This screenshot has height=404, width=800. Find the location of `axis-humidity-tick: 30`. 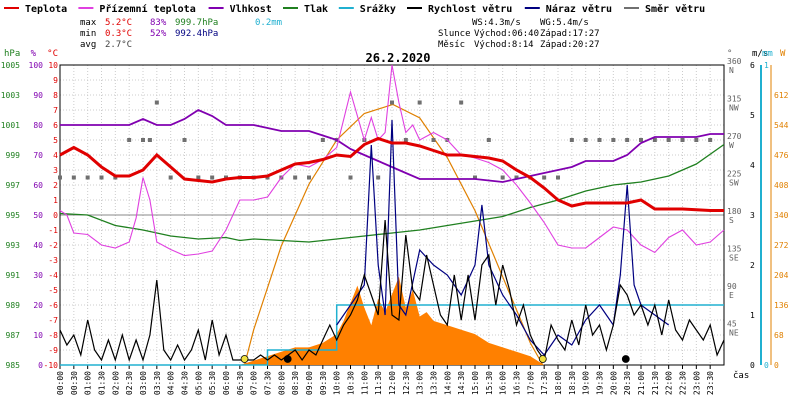

axis-humidity-tick: 30 is located at coordinates (38, 275).